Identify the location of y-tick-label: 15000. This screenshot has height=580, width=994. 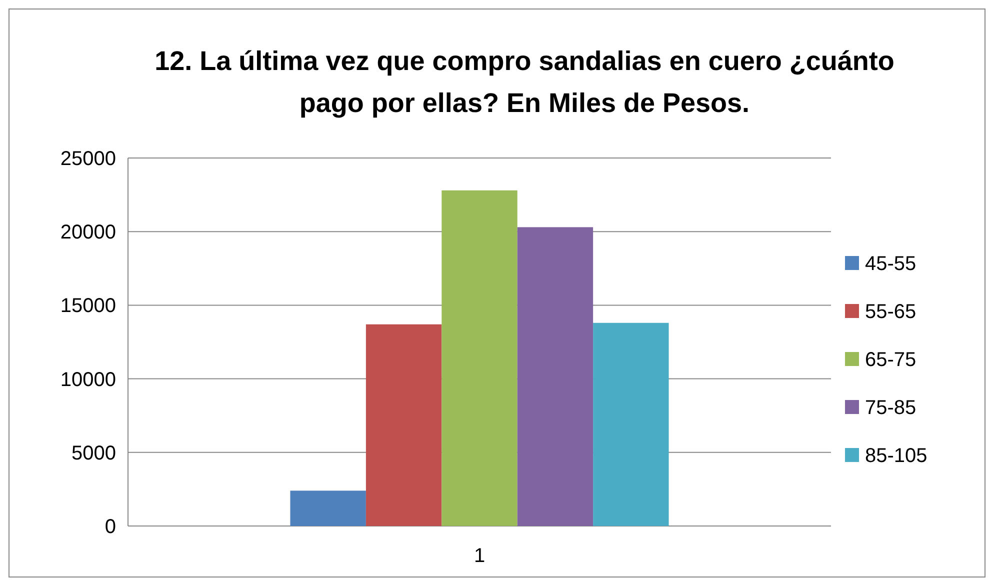
(88, 306).